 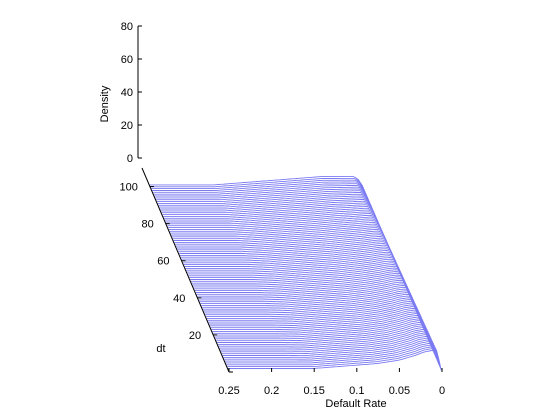 What do you see at coordinates (313, 391) in the screenshot?
I see `x-tick-label-0.15: 0.15` at bounding box center [313, 391].